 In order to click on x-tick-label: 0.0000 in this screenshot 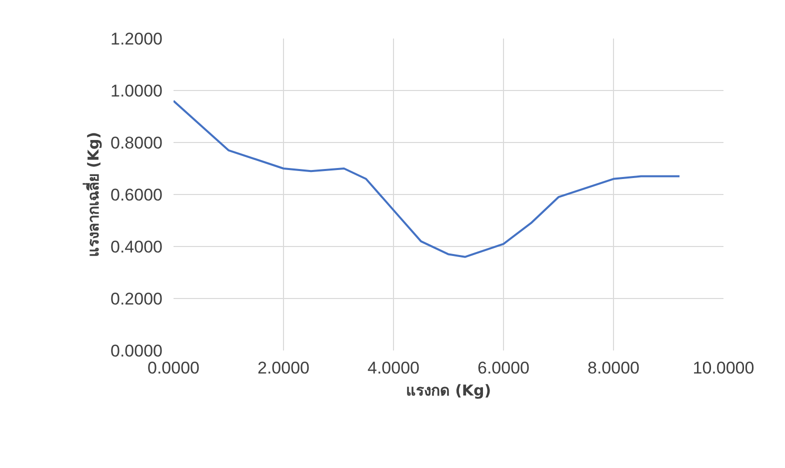, I will do `click(174, 368)`.